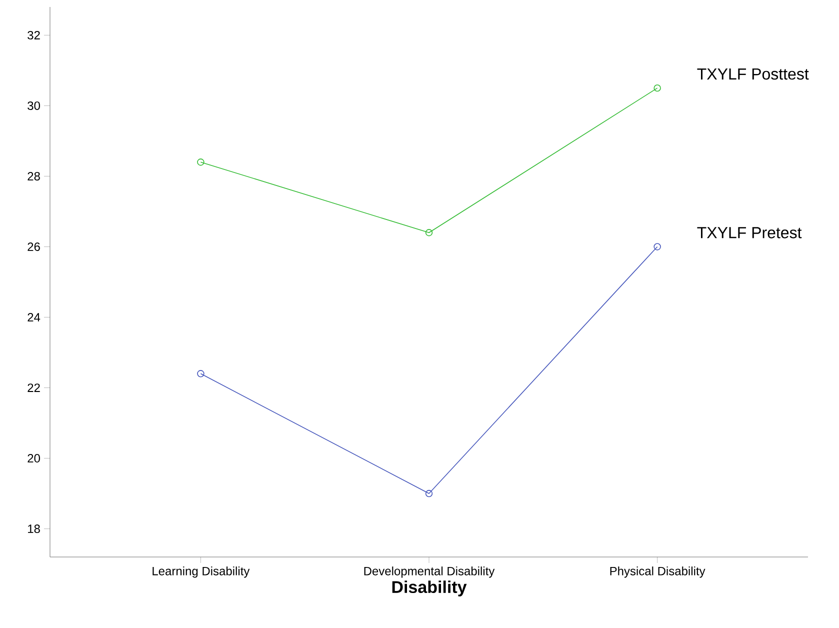 This screenshot has width=839, height=628. I want to click on y-tick-label: 30, so click(34, 105).